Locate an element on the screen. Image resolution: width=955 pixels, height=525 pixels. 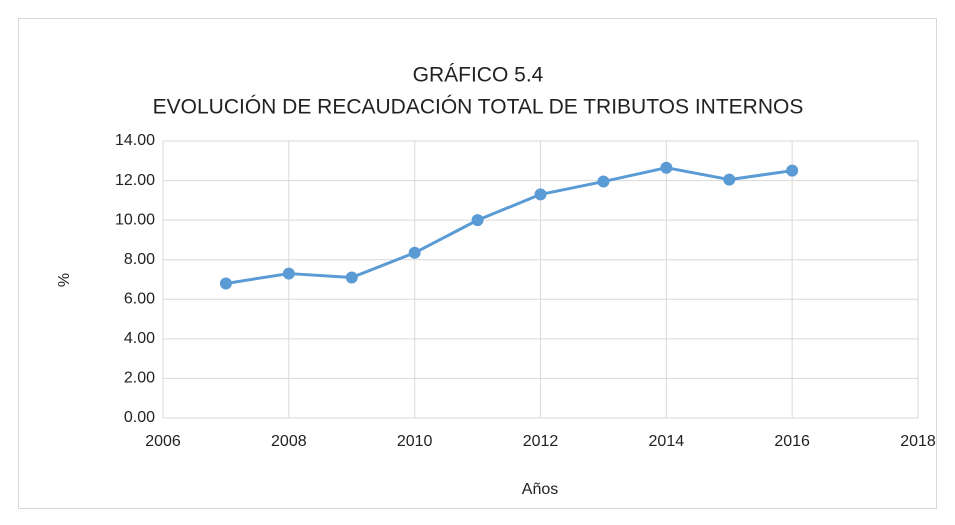
y-tick-label: 12.00 is located at coordinates (135, 180).